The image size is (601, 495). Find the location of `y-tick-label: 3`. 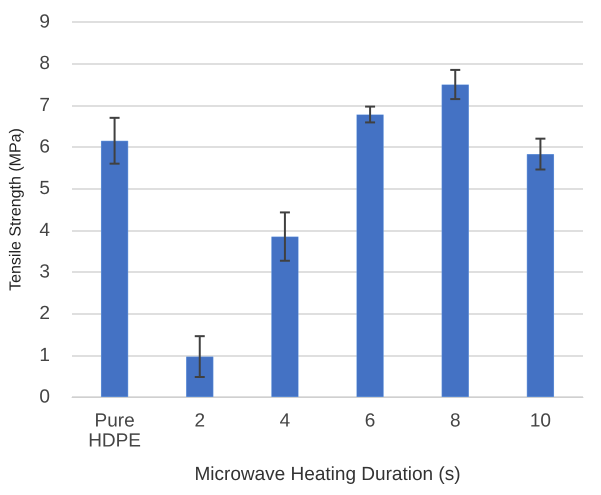

y-tick-label: 3 is located at coordinates (44, 272).